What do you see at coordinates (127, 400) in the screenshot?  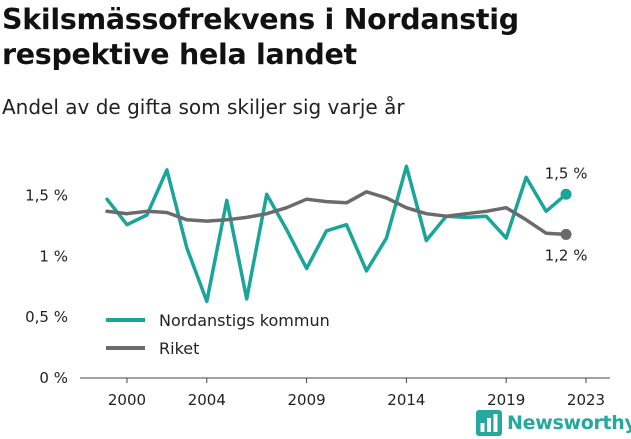 I see `x-tick-label: 2000` at bounding box center [127, 400].